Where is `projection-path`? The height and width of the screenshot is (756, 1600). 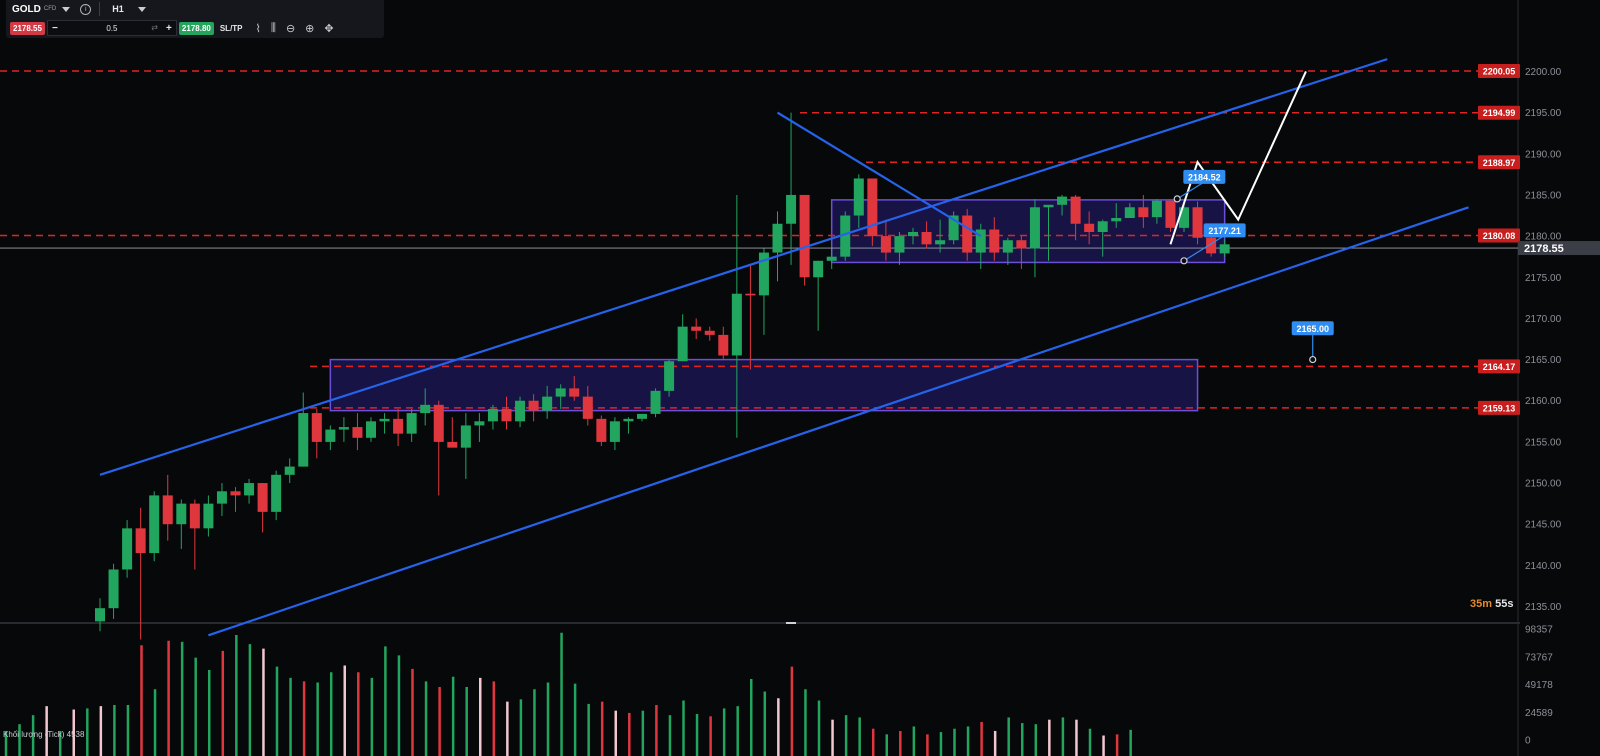
projection-path is located at coordinates (1238, 158).